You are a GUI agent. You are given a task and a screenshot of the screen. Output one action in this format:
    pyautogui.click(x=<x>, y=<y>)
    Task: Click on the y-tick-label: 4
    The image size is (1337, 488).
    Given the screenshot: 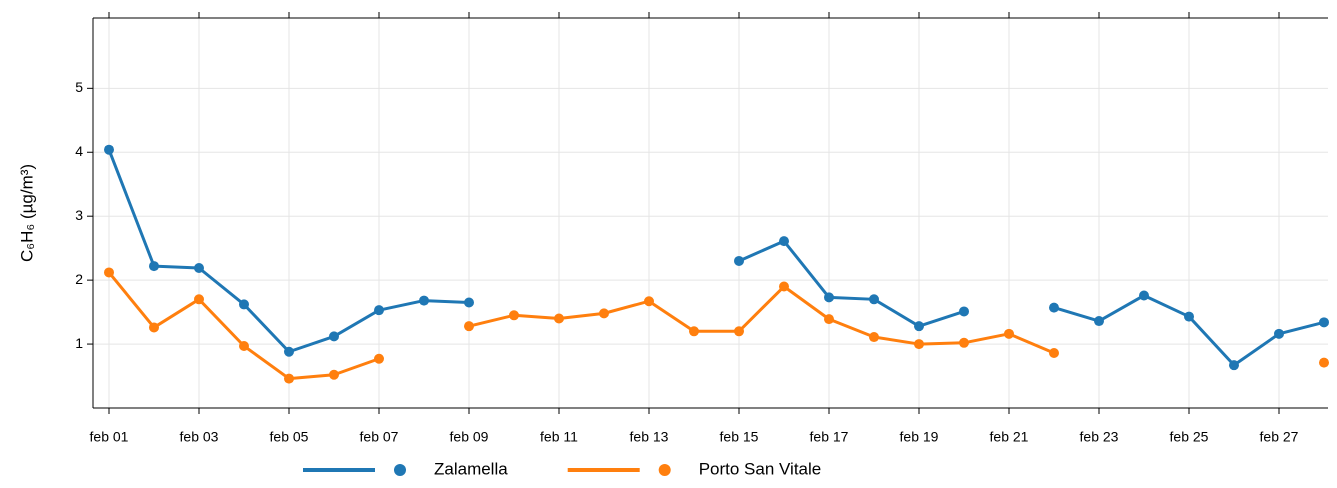 What is the action you would take?
    pyautogui.click(x=79, y=151)
    